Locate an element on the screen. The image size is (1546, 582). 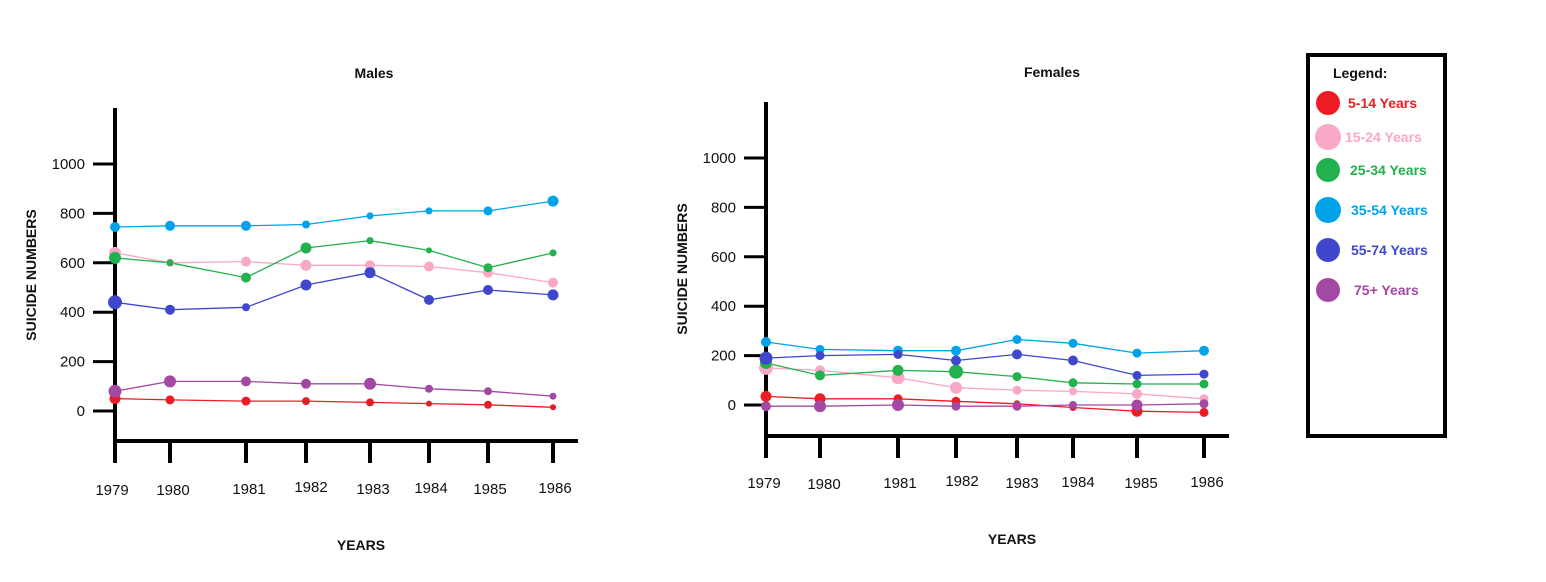
males-point-75plus-years-1980 is located at coordinates (170, 381).